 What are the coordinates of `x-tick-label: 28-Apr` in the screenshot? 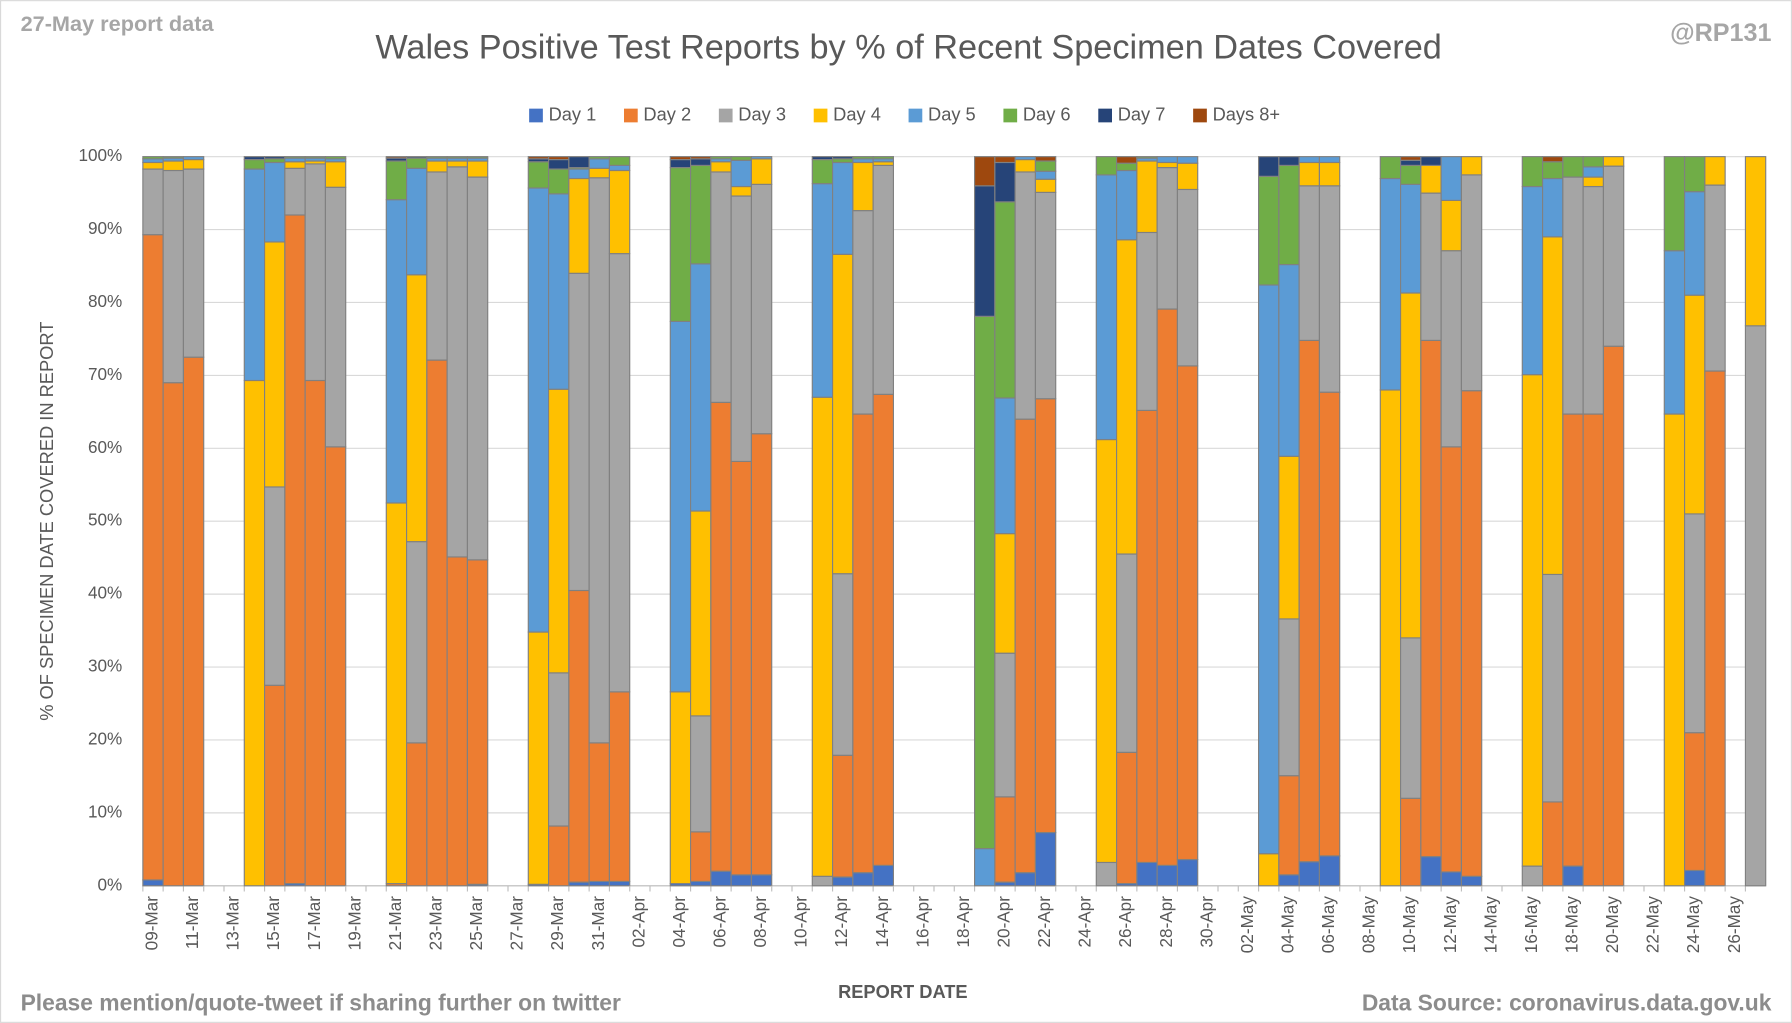 It's located at (1166, 922).